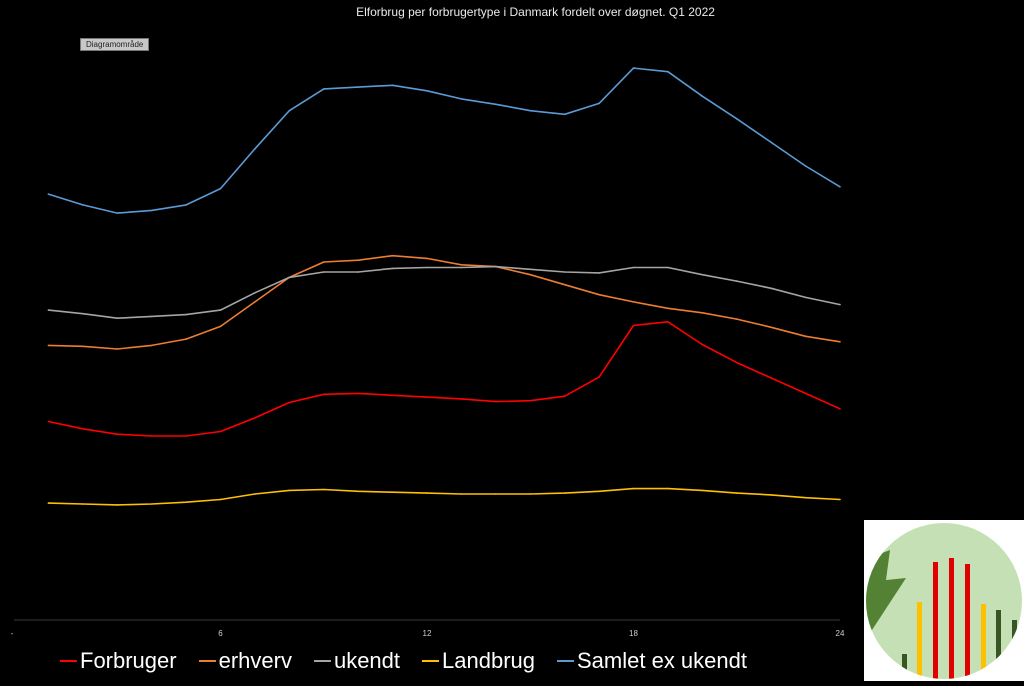  I want to click on legend-label: Forbruger, so click(128, 660).